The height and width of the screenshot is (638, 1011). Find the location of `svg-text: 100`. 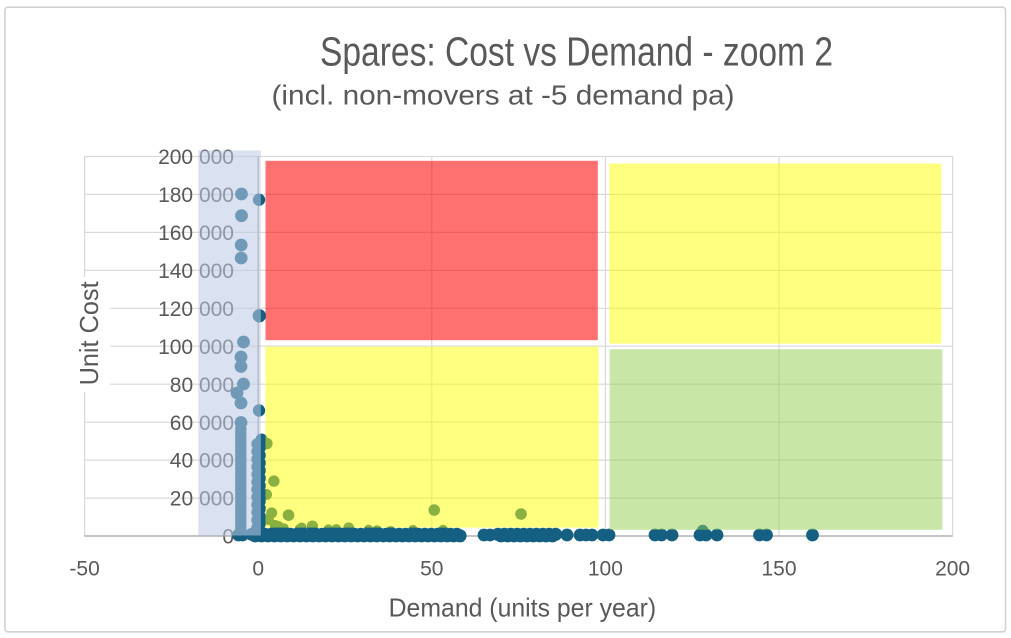

svg-text: 100 is located at coordinates (605, 569).